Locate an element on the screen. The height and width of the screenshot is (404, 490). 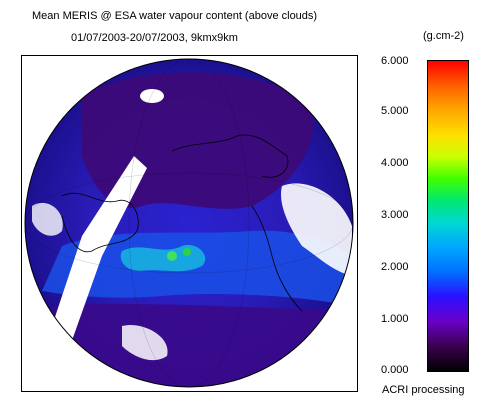
colorbar-tick-label: 4.000 is located at coordinates (395, 163).